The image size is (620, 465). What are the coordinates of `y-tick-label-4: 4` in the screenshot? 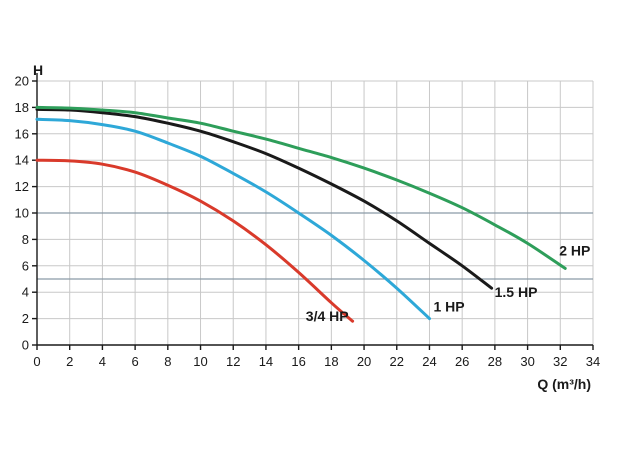 It's located at (25, 292).